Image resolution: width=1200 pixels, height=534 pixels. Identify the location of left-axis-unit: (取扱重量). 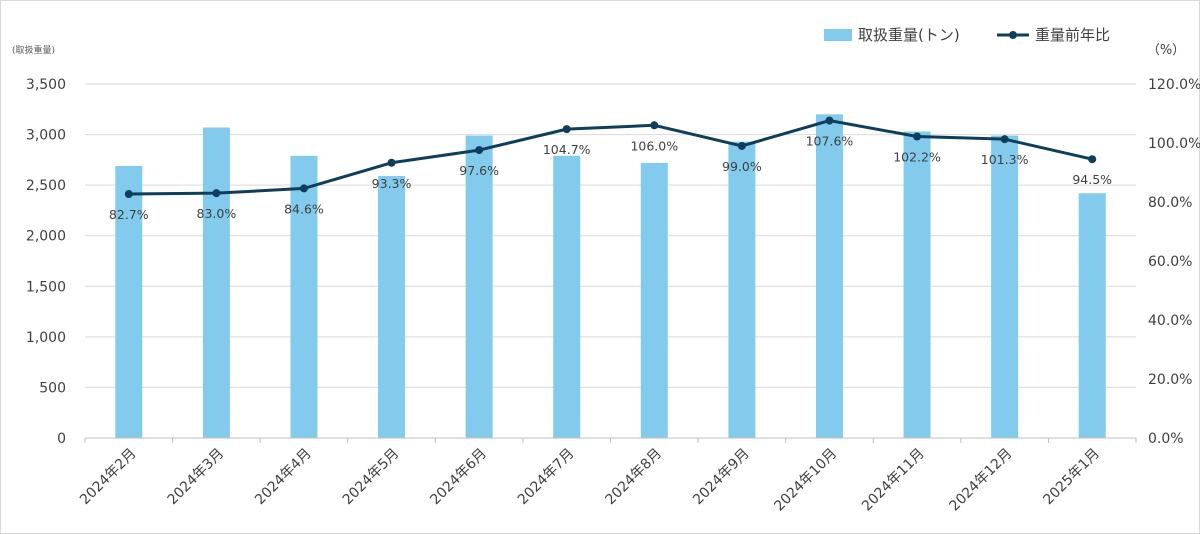
(33, 50).